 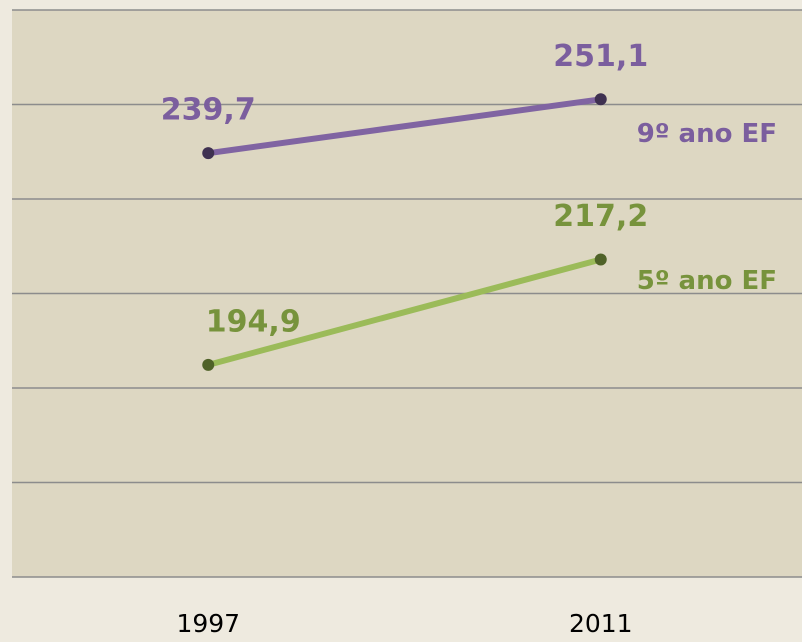 What do you see at coordinates (600, 56) in the screenshot?
I see `data-label: 251,1` at bounding box center [600, 56].